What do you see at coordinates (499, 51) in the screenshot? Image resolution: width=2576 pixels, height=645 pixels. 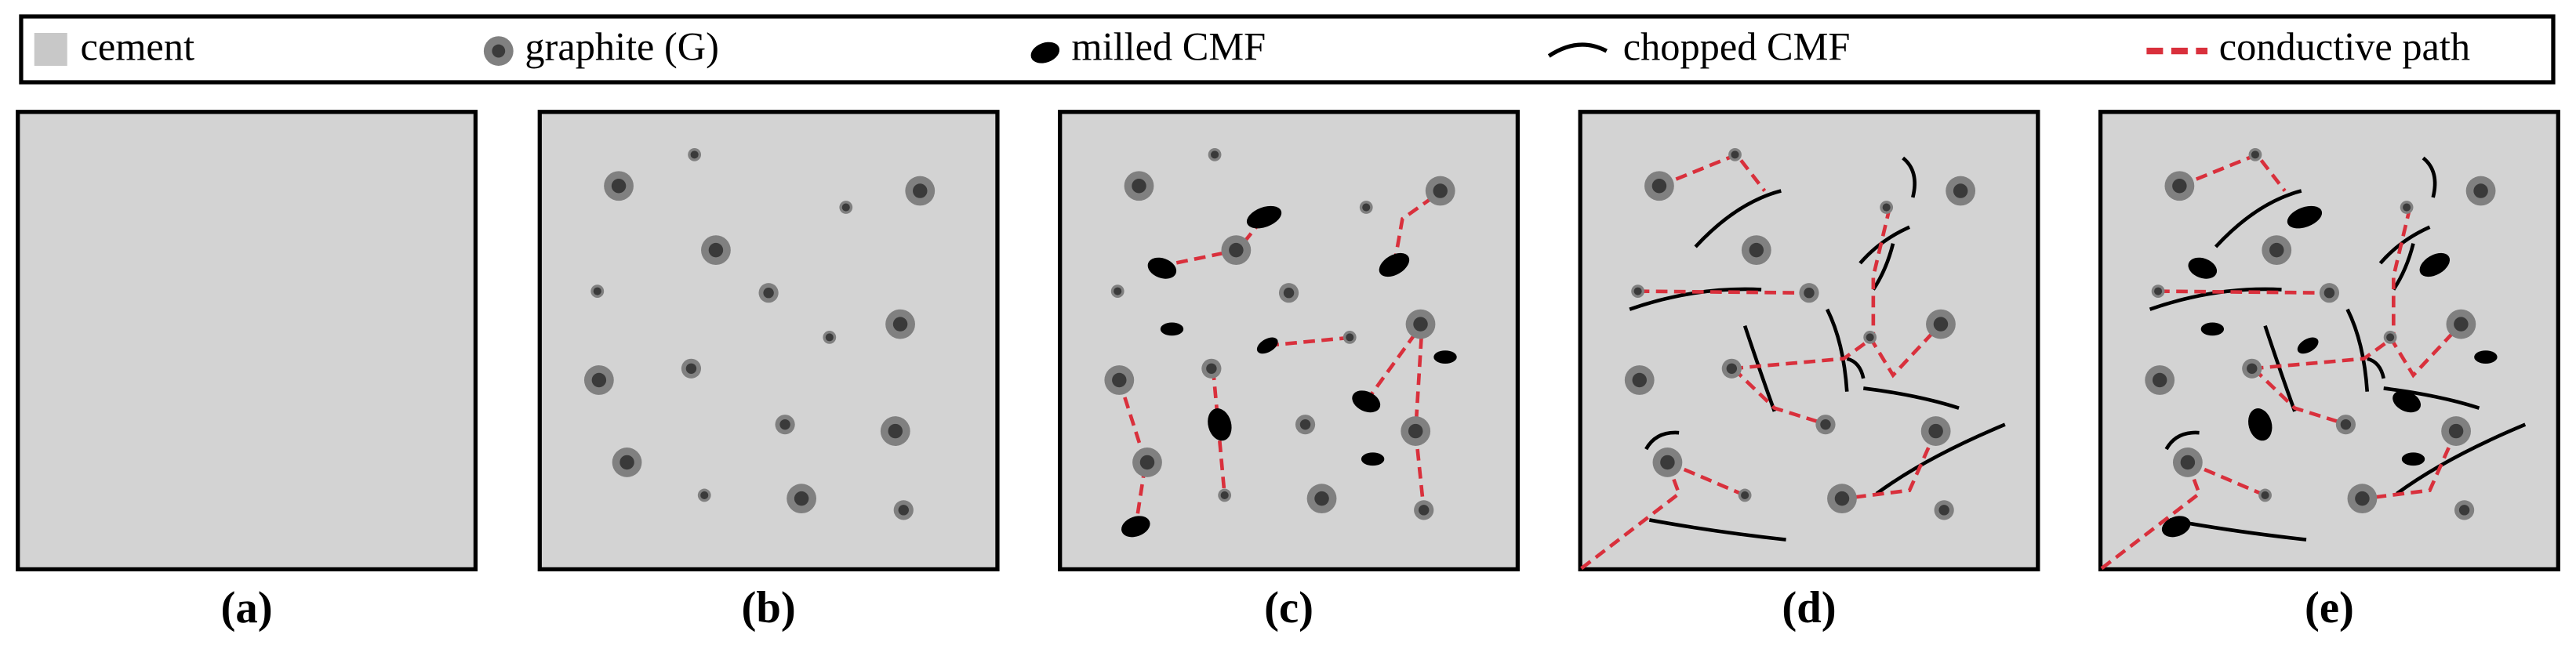 I see `legend-graphite-swatch` at bounding box center [499, 51].